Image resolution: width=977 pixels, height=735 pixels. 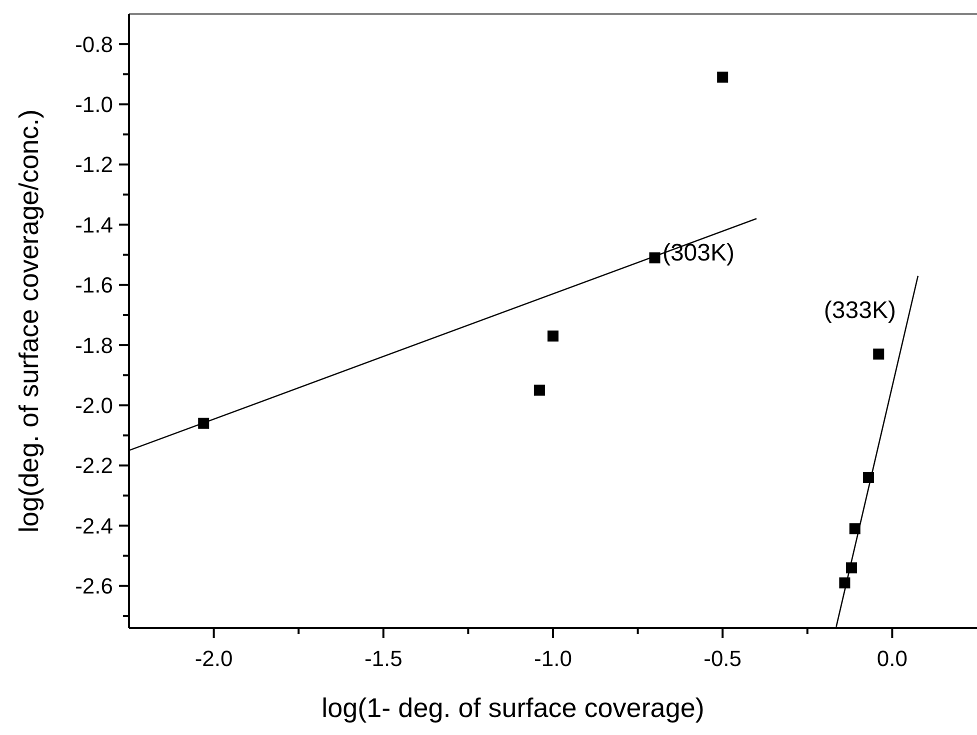 What do you see at coordinates (94, 525) in the screenshot?
I see `y-tick-label: -2.4` at bounding box center [94, 525].